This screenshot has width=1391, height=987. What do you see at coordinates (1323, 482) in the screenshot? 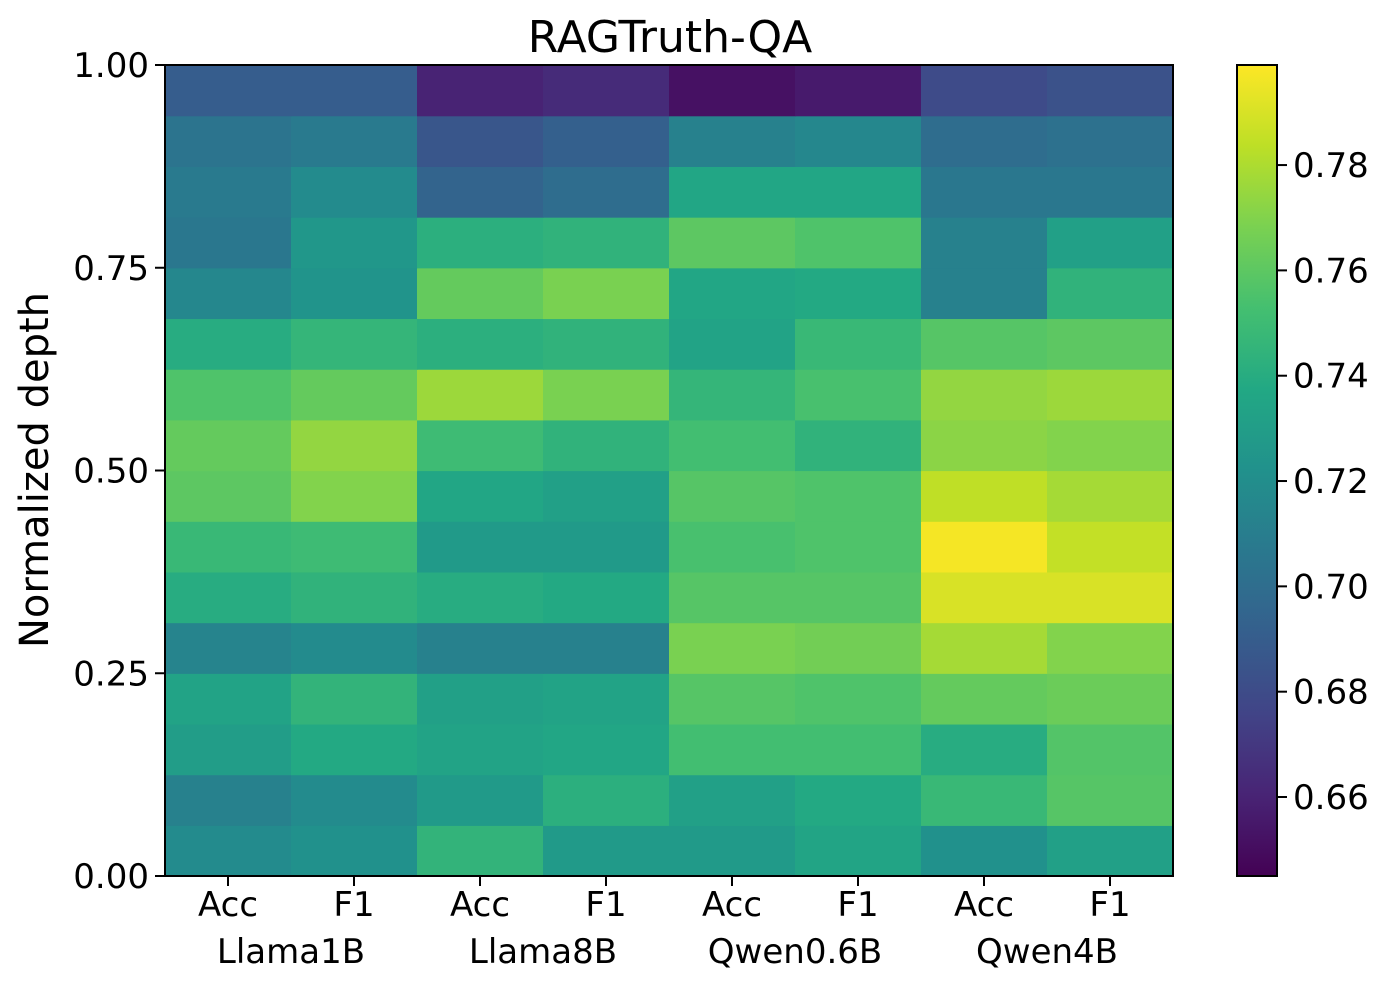
I see `colorbar-axis: 0.66 0.68 0.70 0.72 0.74 0.76 0.78` at bounding box center [1323, 482].